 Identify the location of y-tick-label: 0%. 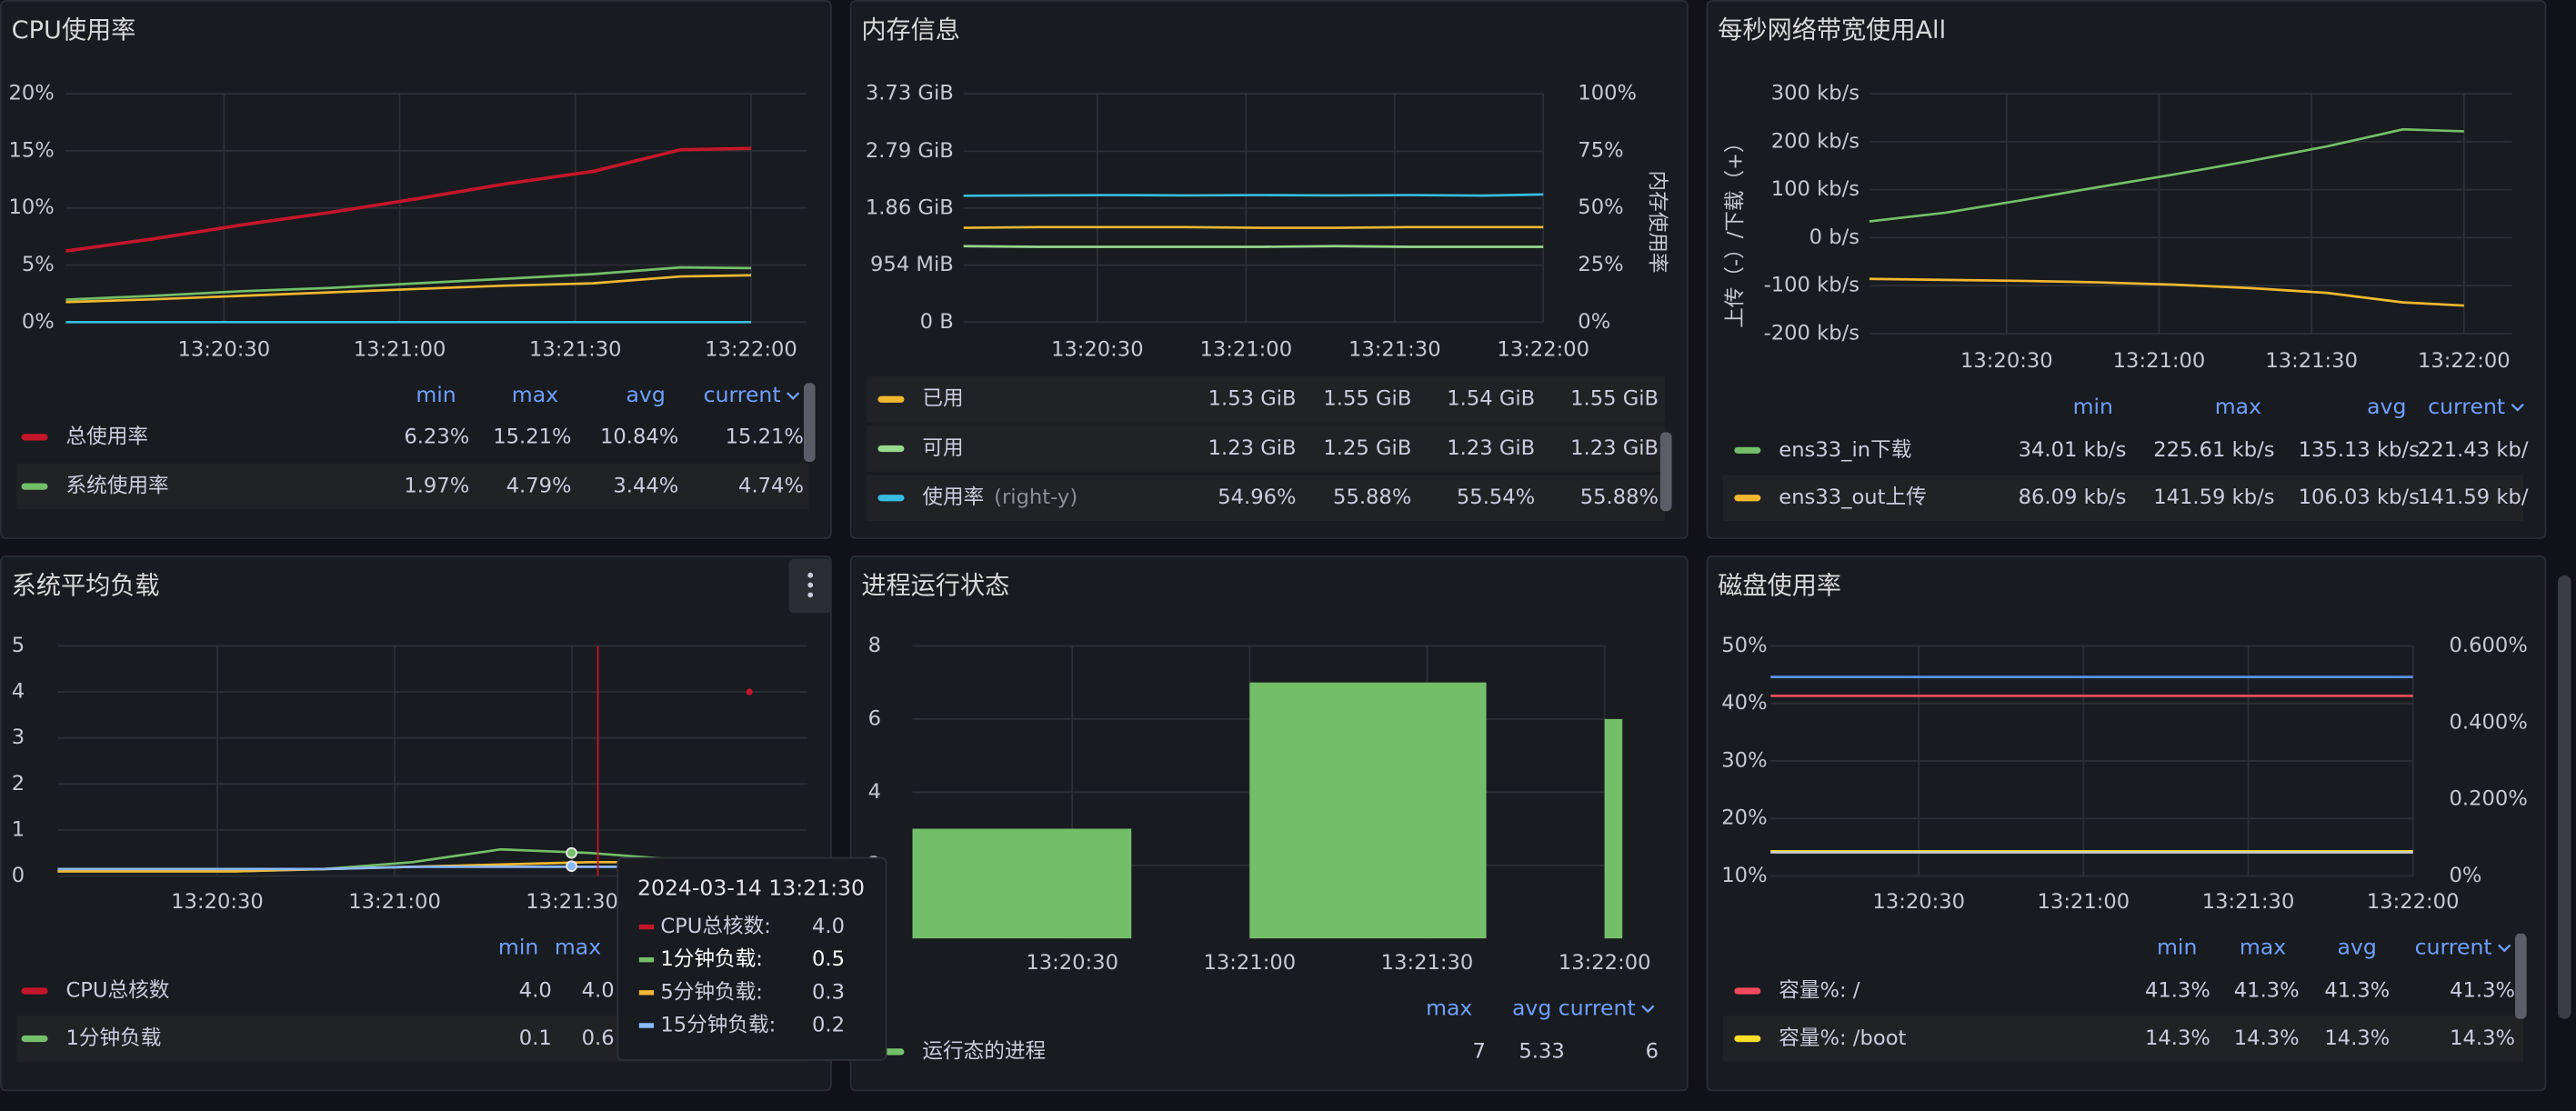
(38, 322).